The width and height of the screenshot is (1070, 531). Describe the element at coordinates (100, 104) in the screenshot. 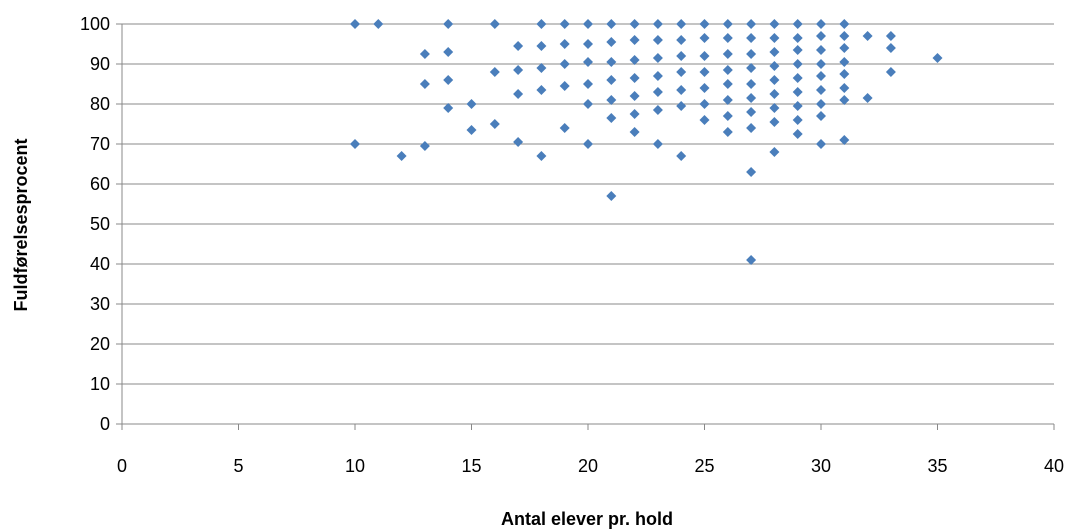

I see `y-tick-label: 80` at that location.